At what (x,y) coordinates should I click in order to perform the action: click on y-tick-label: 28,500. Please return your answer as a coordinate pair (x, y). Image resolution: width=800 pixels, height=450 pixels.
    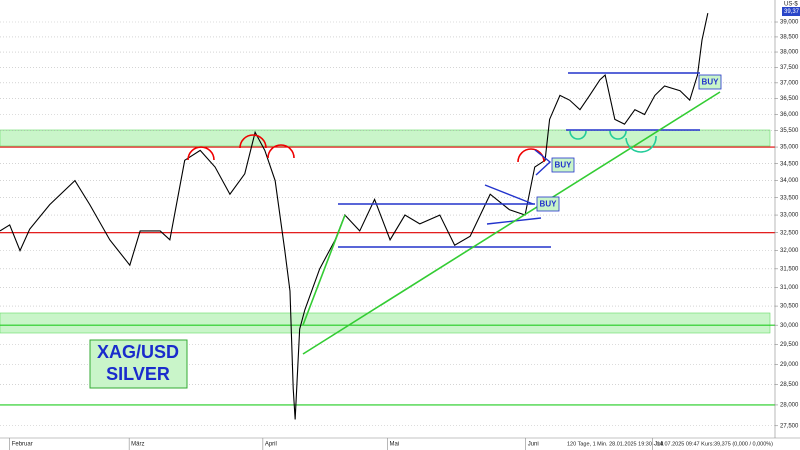
    Looking at the image, I should click on (789, 385).